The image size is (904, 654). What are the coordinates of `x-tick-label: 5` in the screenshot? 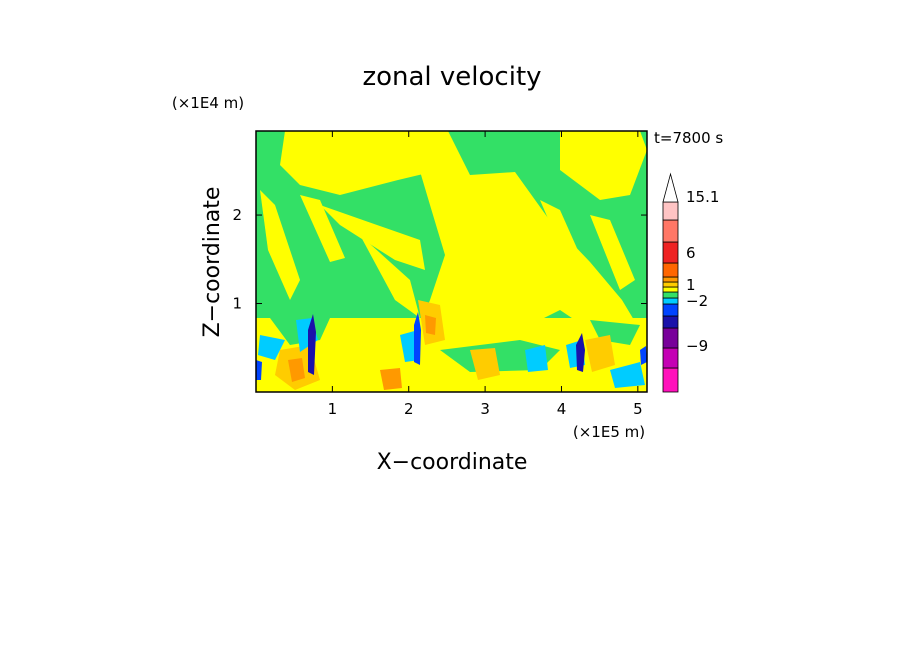 It's located at (638, 409).